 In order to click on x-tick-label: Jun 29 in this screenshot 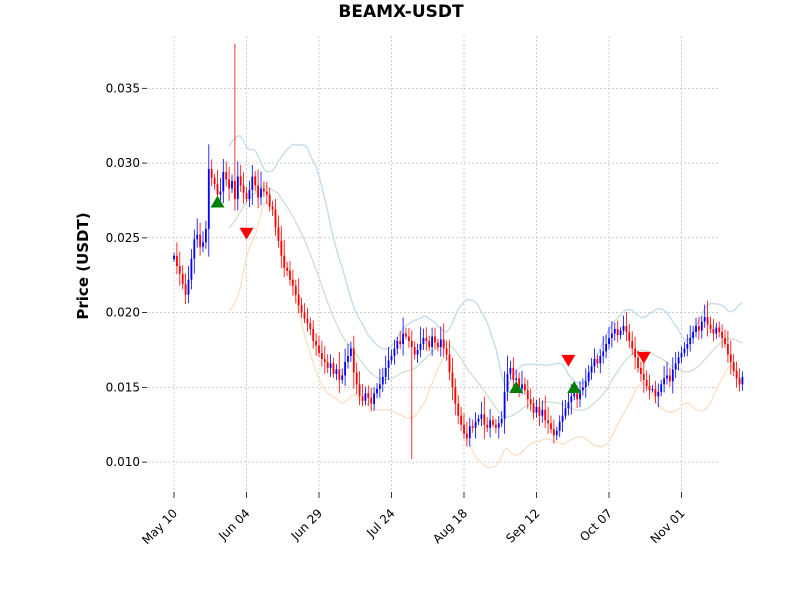, I will do `click(306, 524)`.